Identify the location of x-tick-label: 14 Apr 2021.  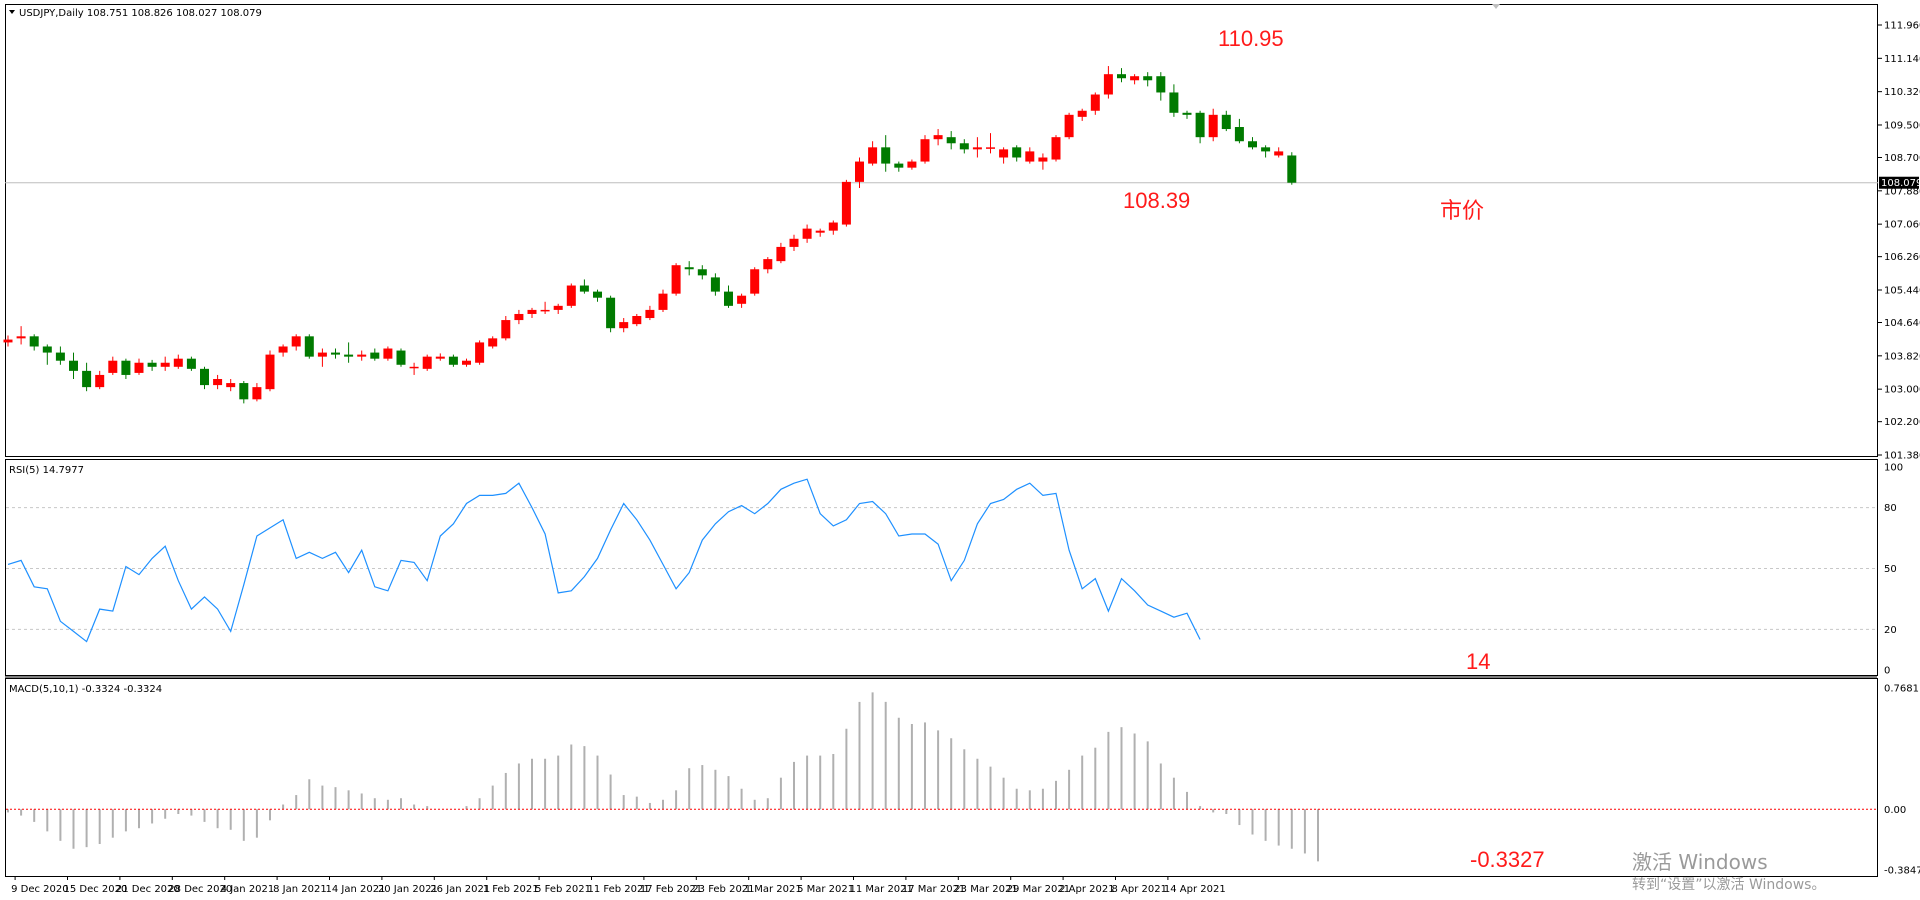
(1195, 889).